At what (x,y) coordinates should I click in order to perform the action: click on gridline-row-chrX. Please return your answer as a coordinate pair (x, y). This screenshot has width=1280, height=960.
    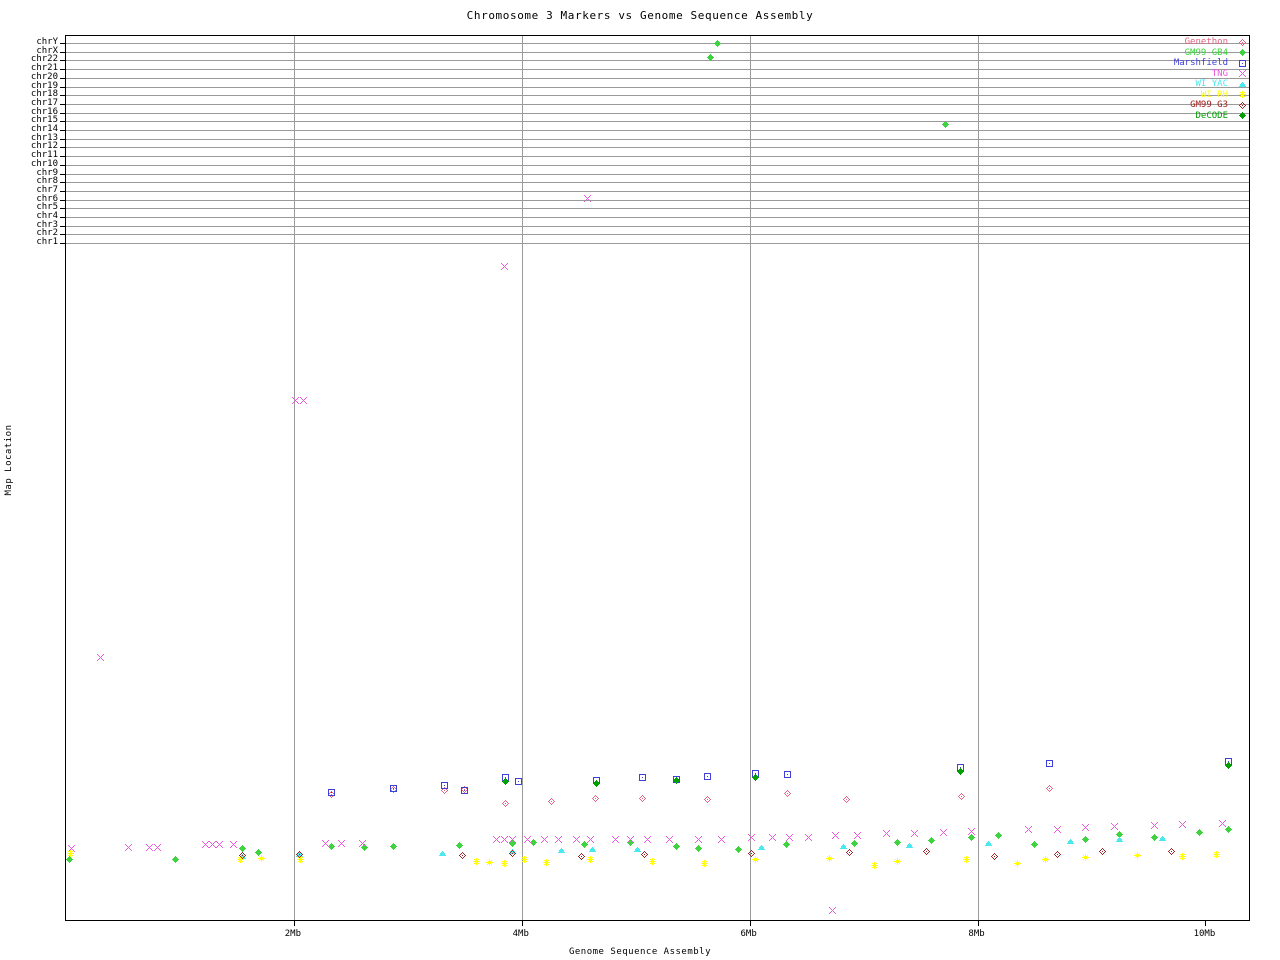
    Looking at the image, I should click on (657, 52).